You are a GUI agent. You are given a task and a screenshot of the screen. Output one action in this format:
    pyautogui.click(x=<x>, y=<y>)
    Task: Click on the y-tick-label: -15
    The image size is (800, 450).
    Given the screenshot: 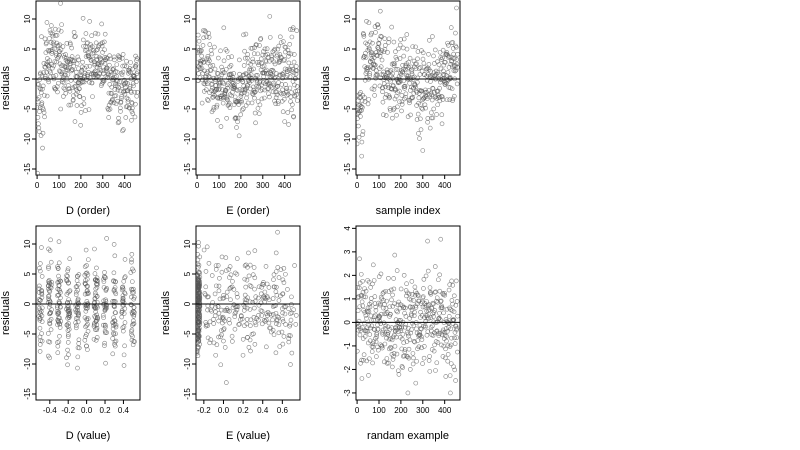 What is the action you would take?
    pyautogui.click(x=27, y=169)
    